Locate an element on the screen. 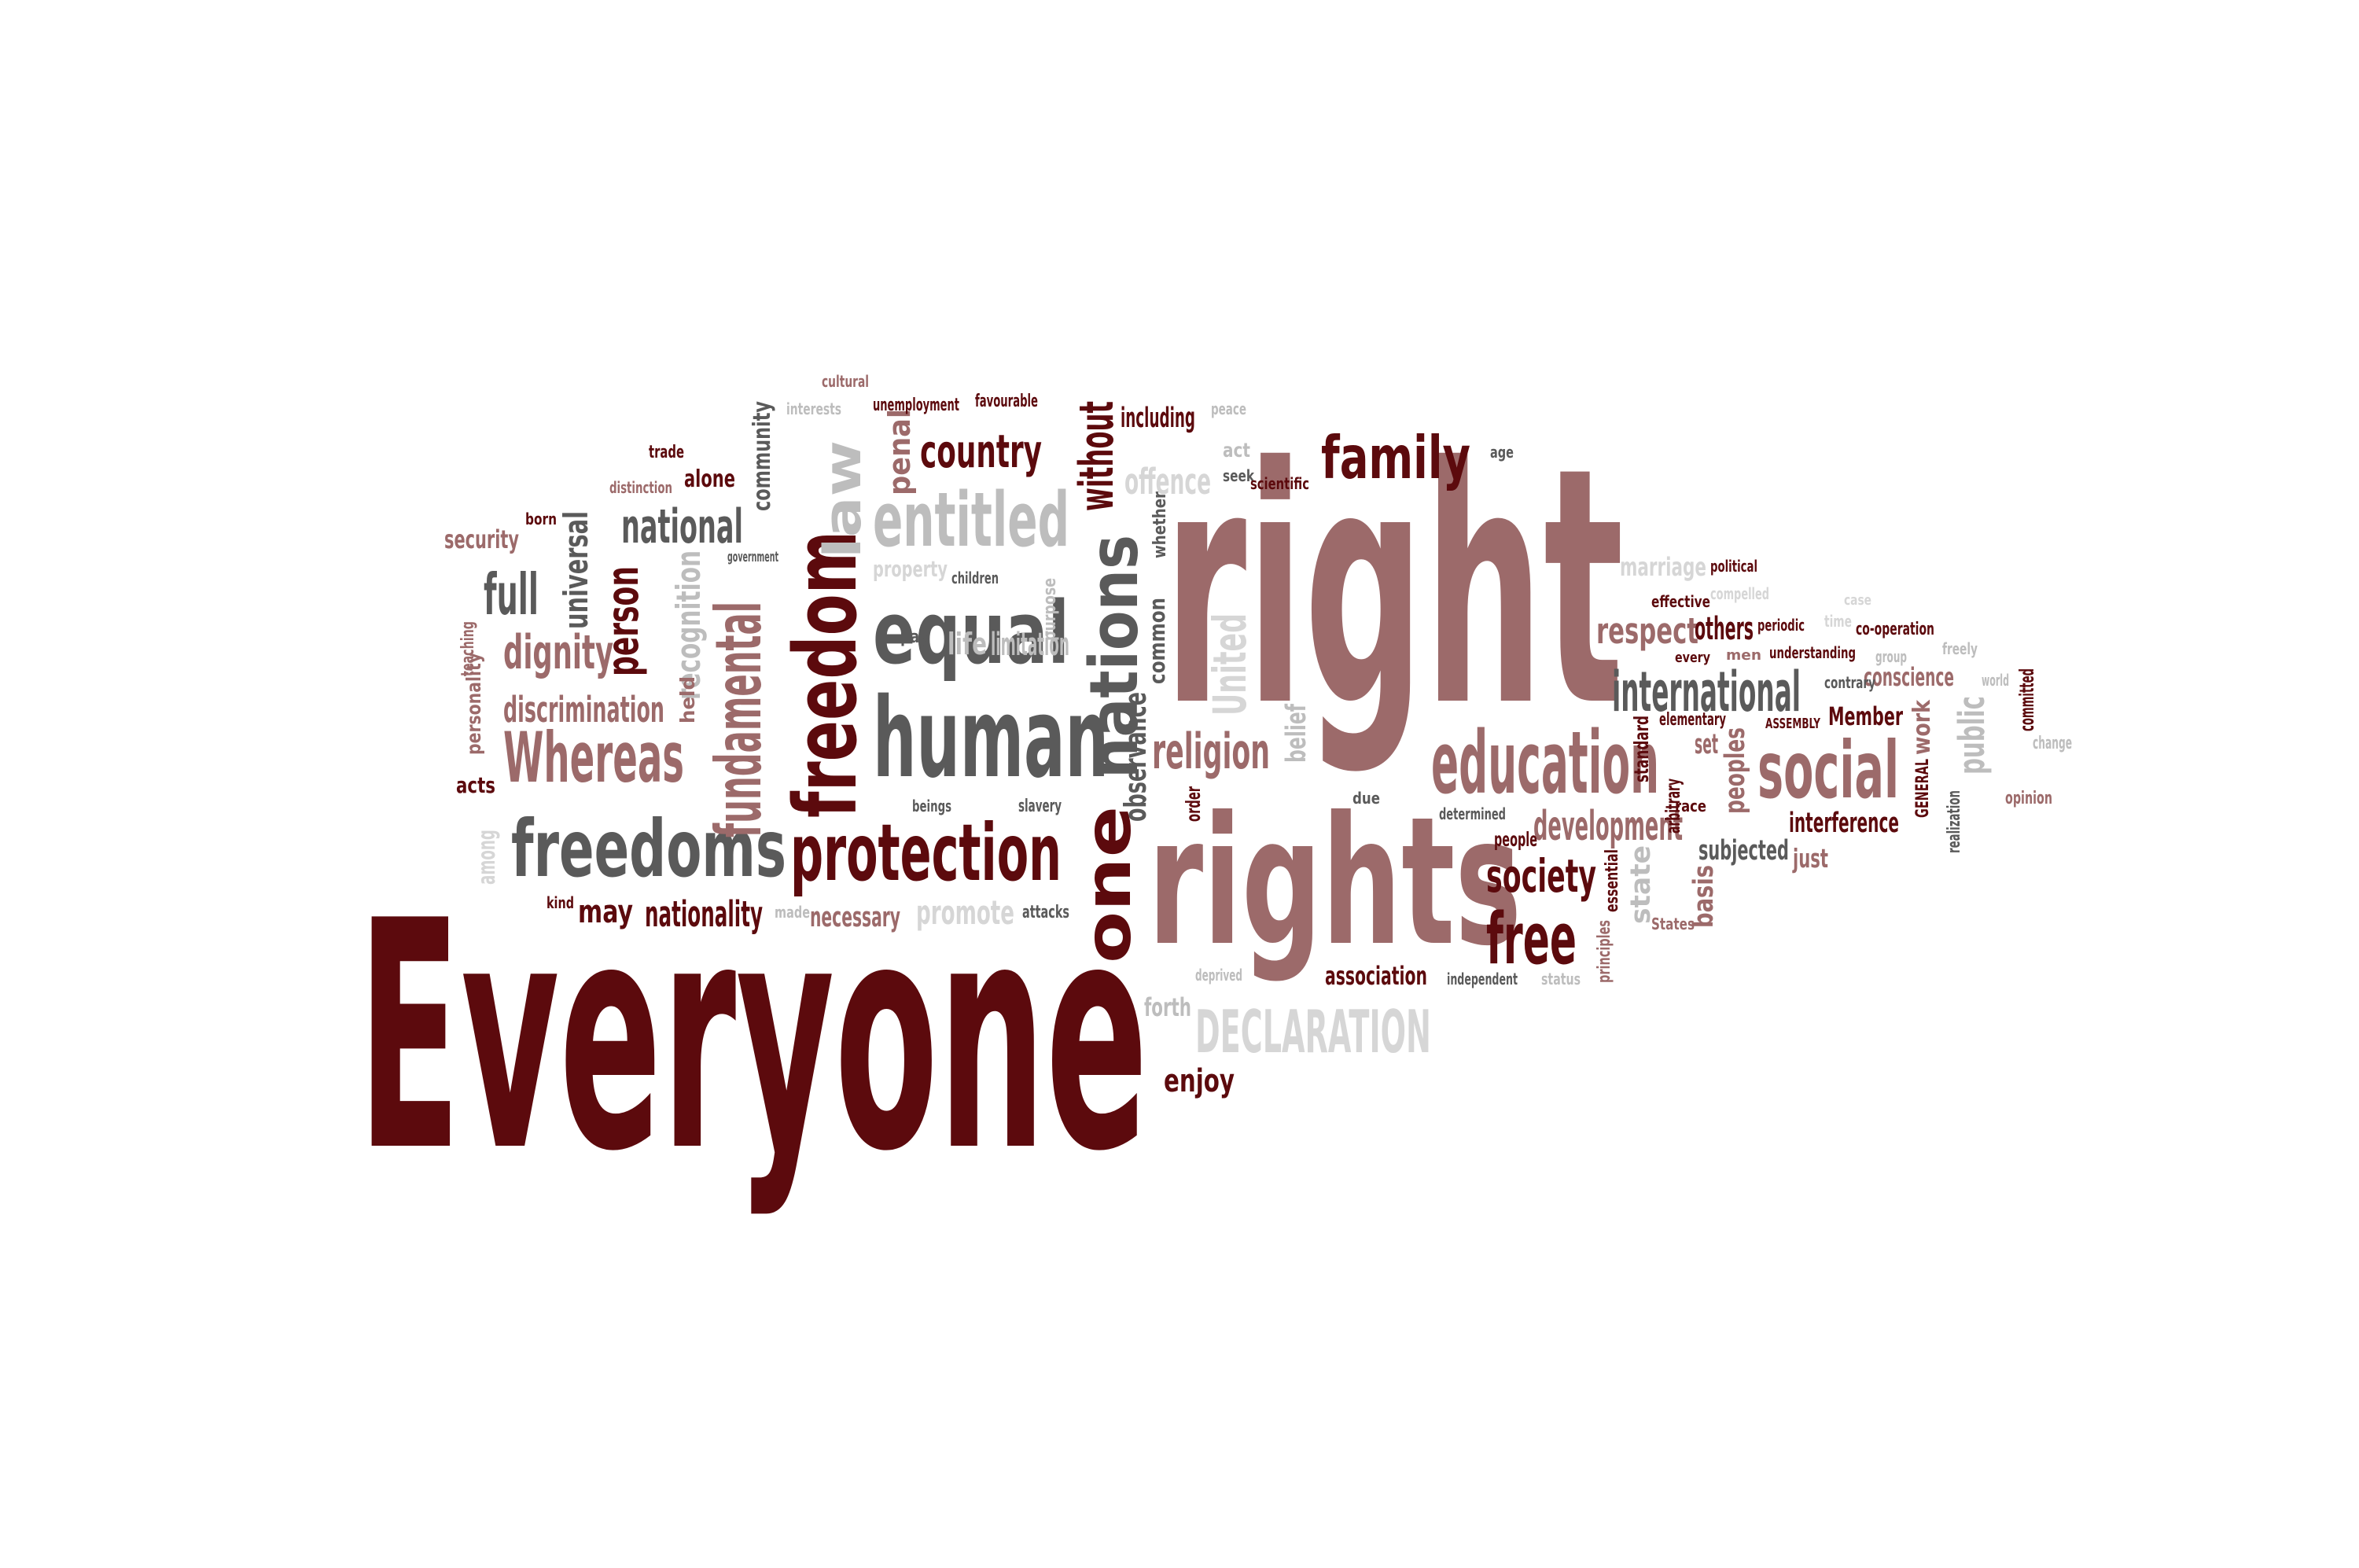 The height and width of the screenshot is (1568, 2359). word-may: may is located at coordinates (605, 912).